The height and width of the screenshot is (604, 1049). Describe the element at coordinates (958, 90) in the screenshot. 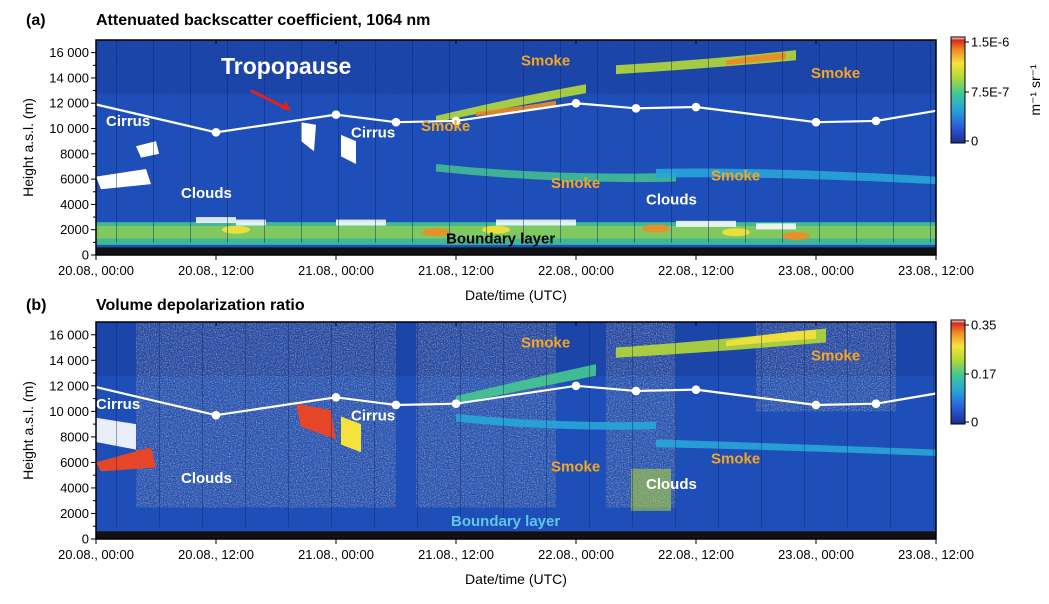

I see `colorbar` at that location.